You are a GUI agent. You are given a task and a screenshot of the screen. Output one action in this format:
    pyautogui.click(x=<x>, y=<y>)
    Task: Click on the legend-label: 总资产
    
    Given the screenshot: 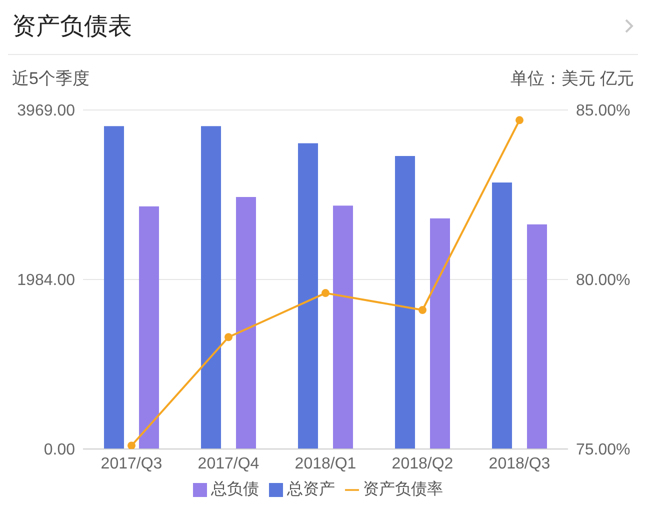 What is the action you would take?
    pyautogui.click(x=311, y=489)
    